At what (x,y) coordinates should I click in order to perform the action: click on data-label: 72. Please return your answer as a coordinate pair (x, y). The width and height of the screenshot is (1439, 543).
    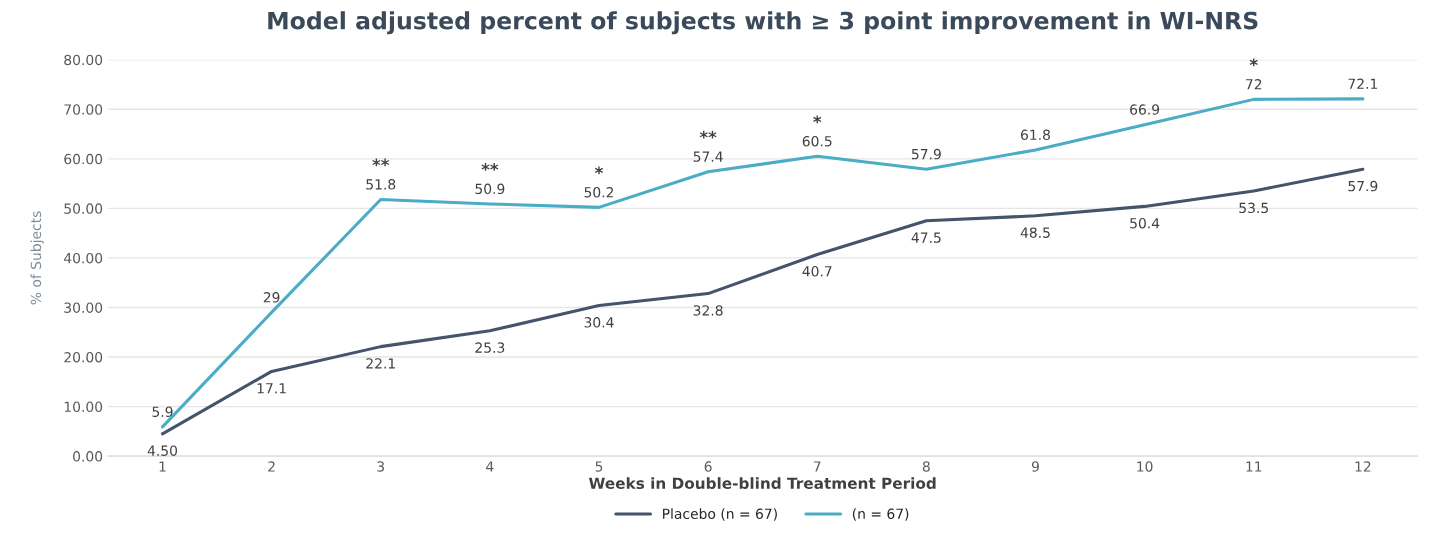
    Looking at the image, I should click on (1254, 84).